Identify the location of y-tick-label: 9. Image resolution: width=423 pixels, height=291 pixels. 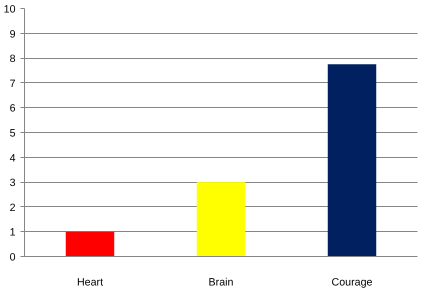
(13, 34).